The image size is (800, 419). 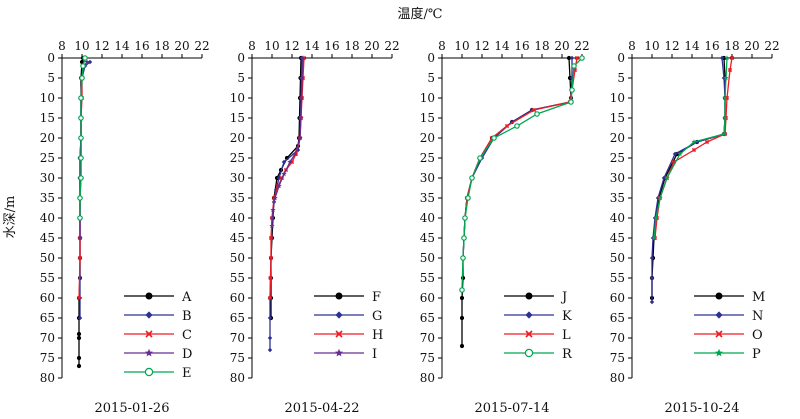 What do you see at coordinates (187, 354) in the screenshot?
I see `legend-label: D` at bounding box center [187, 354].